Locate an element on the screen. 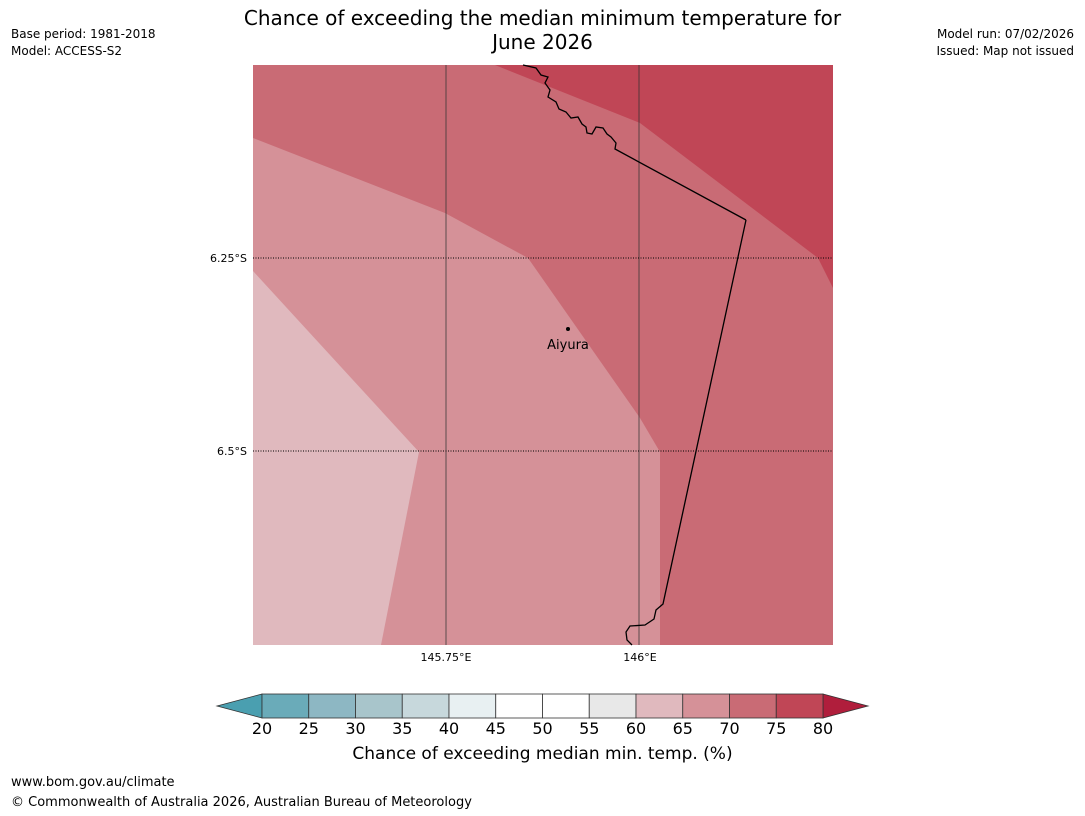  colorbar-segments is located at coordinates (542, 706).